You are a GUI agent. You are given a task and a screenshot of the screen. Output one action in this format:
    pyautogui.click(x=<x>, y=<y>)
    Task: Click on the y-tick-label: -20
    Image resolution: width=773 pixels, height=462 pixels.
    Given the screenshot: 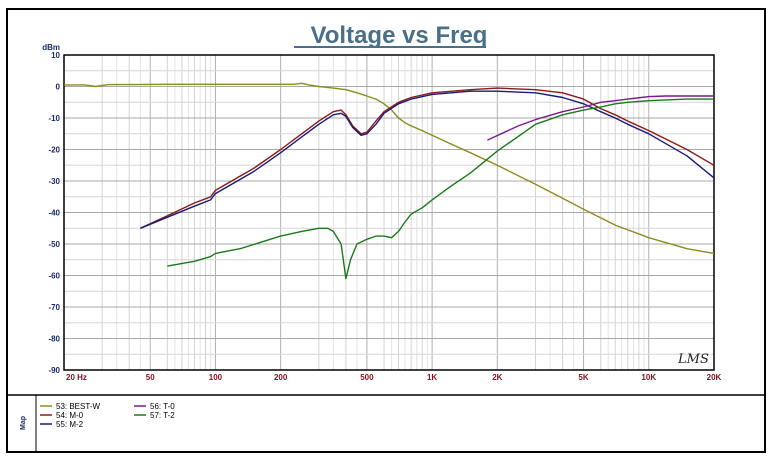 What is the action you would take?
    pyautogui.click(x=54, y=150)
    